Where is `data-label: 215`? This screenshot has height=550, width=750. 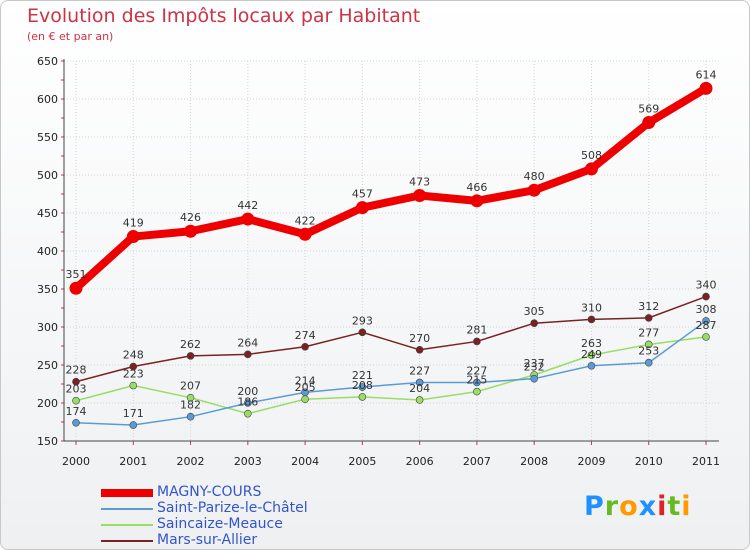
data-label: 215 is located at coordinates (476, 380).